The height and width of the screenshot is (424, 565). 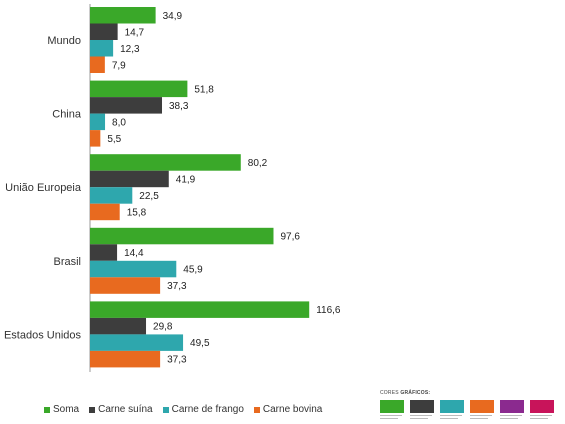 I want to click on legend-item: Carne de frango, so click(x=203, y=409).